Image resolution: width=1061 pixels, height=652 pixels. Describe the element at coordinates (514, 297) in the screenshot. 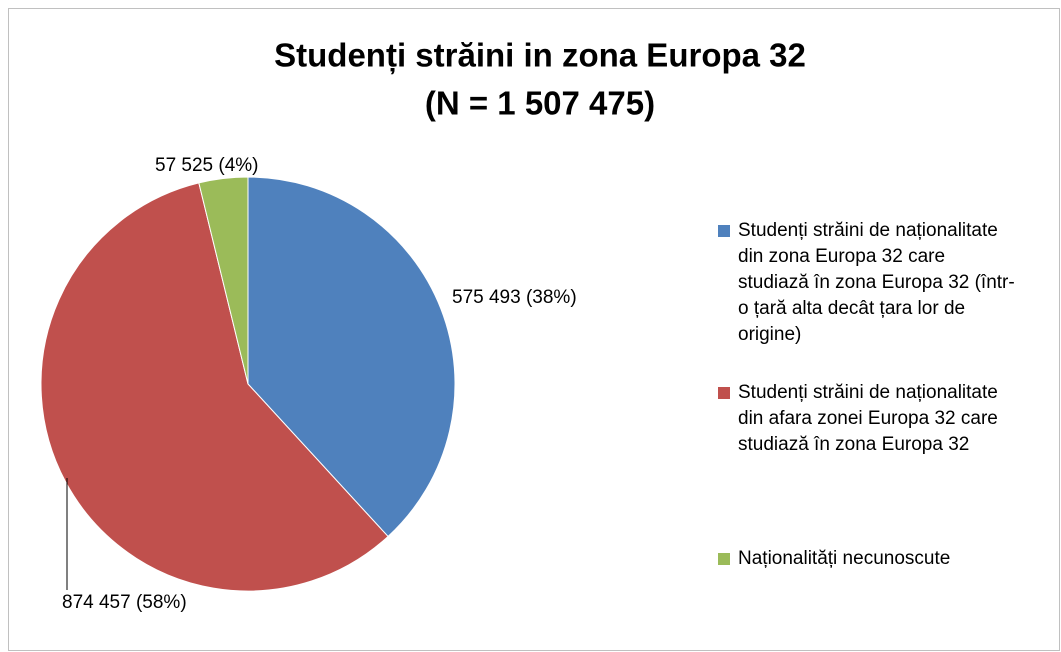

I see `data-label: 575 493 (38%)` at that location.